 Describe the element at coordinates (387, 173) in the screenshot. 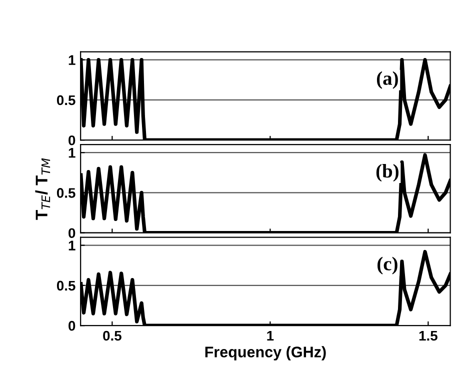

I see `annotation: (b)` at that location.